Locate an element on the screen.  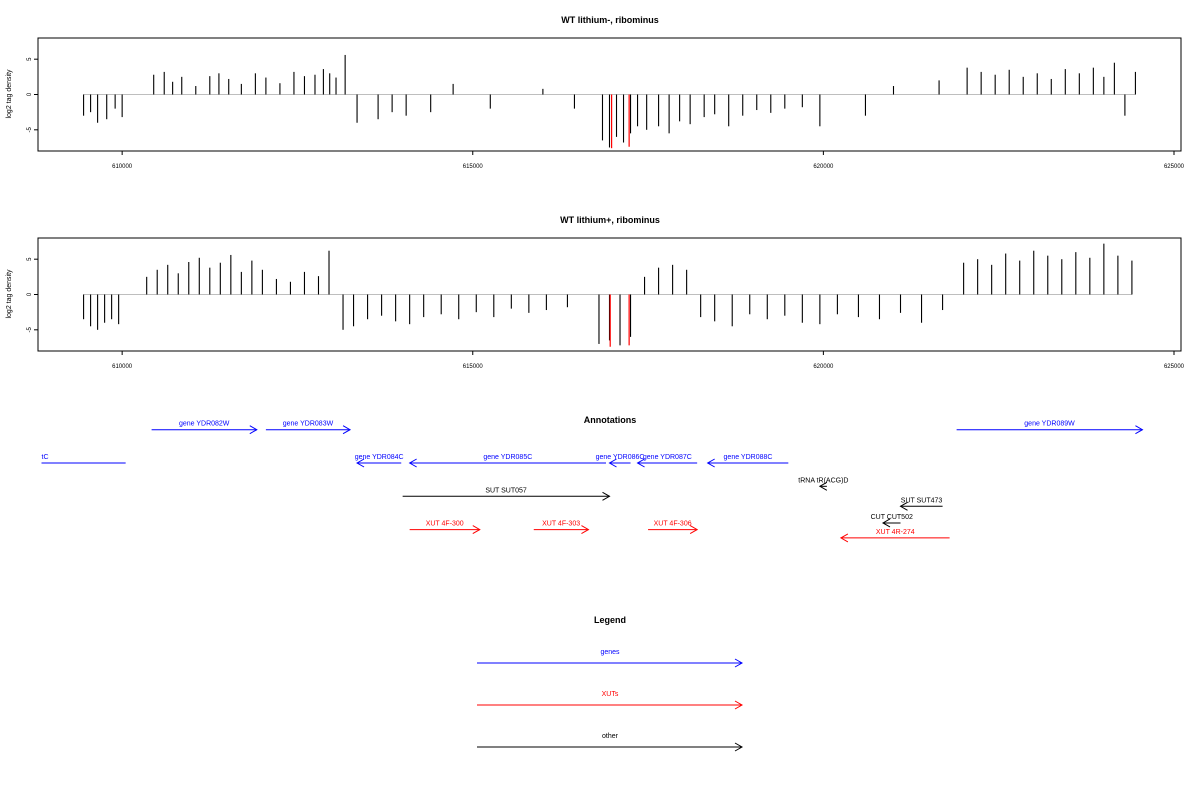
panel-1-y-tick-label: 0 is located at coordinates (30, 94).